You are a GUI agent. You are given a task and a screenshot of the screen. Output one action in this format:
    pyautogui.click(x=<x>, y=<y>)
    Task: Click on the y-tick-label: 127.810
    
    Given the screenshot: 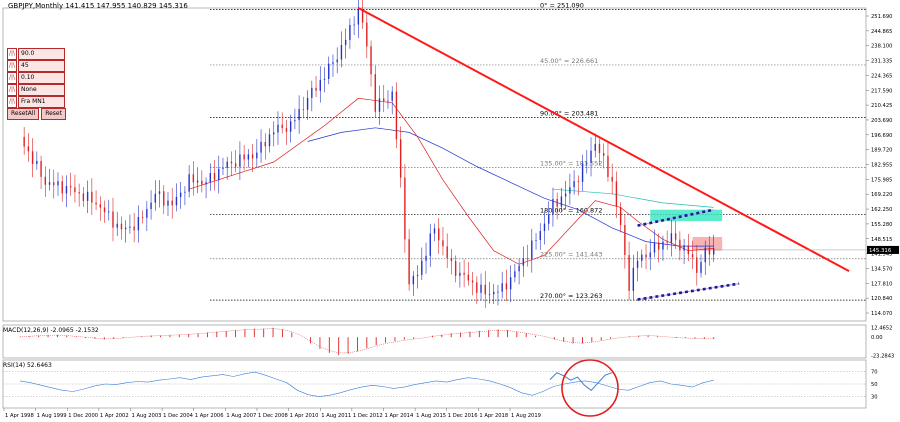 What is the action you would take?
    pyautogui.click(x=881, y=284)
    